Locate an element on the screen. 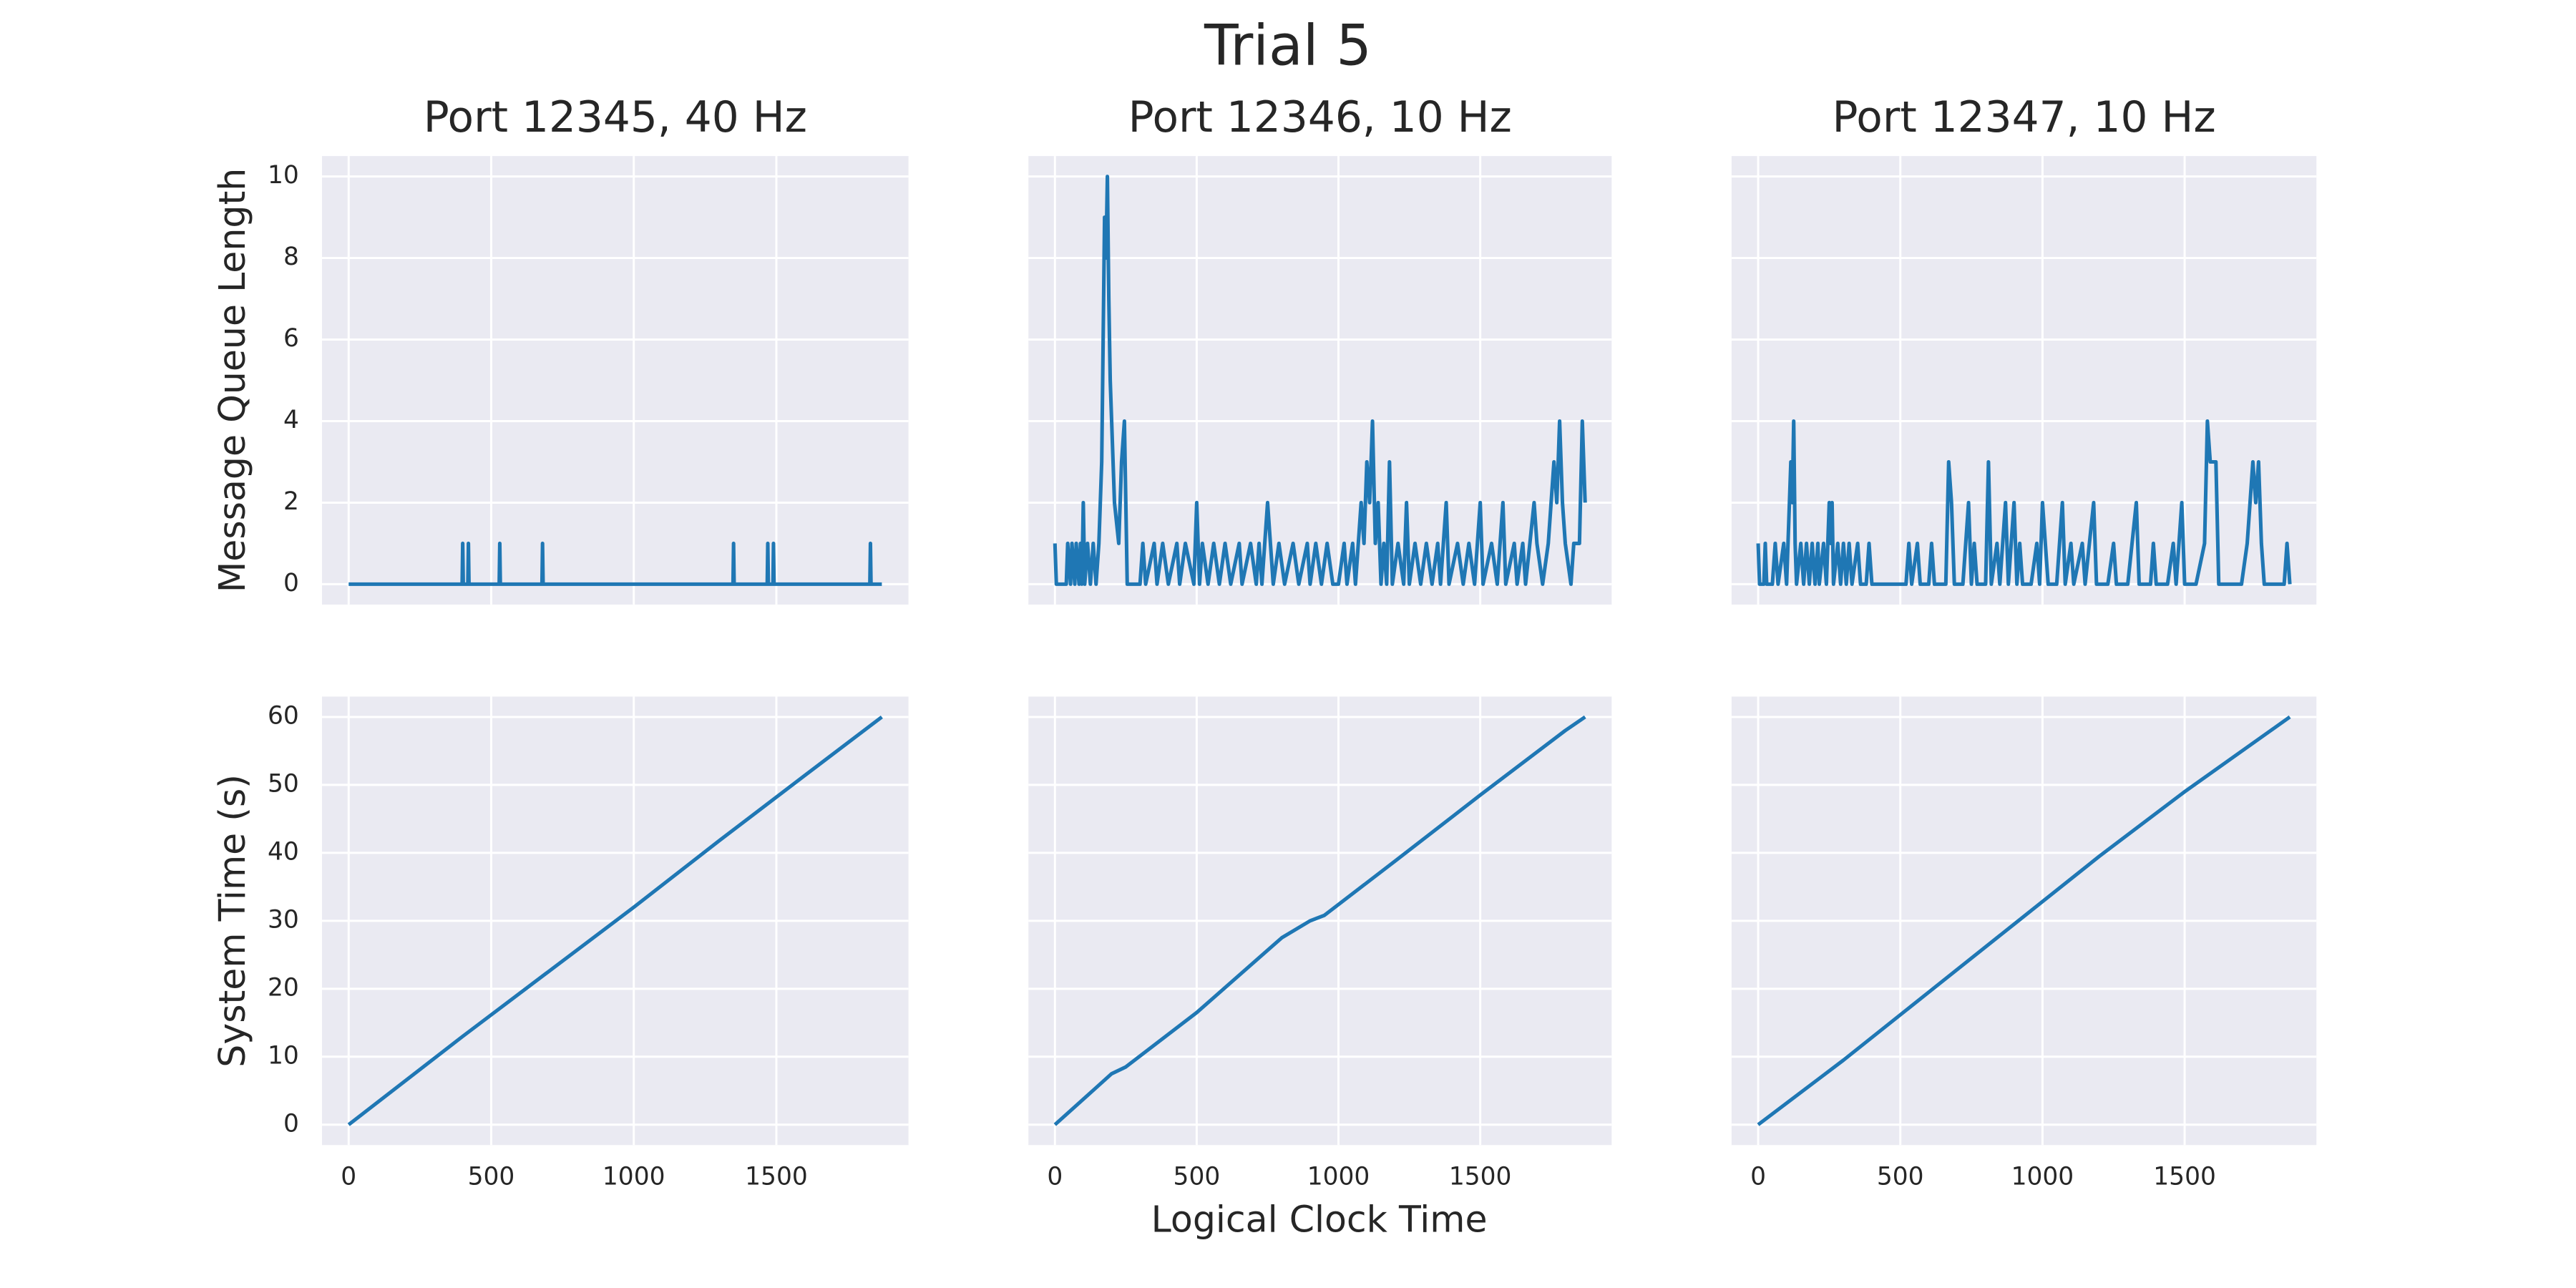 Image resolution: width=2576 pixels, height=1288 pixels. x-axis-label: Logical Clock Time is located at coordinates (1319, 1220).